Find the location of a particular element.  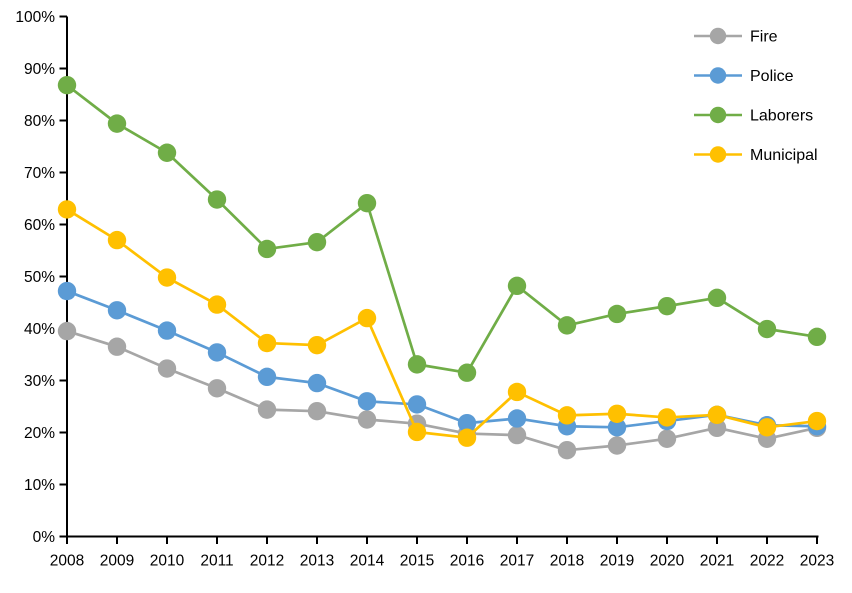

y-axis-tick-label: 40% is located at coordinates (39, 329).